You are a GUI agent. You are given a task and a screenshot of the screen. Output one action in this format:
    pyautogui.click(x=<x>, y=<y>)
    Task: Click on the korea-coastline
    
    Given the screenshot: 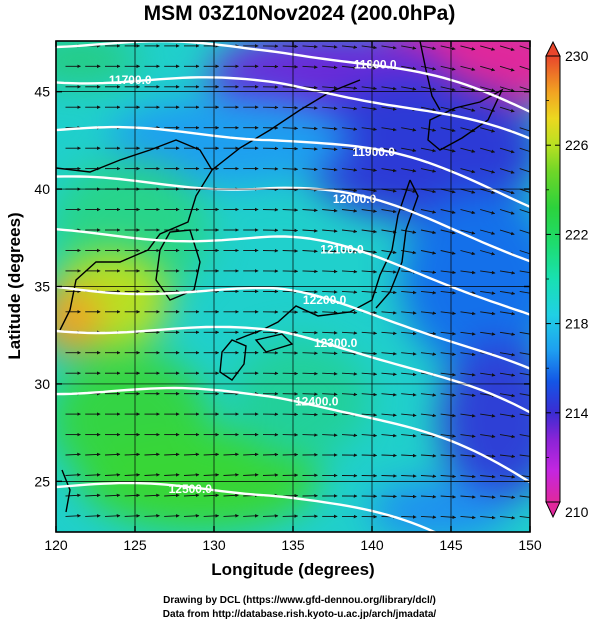 What is the action you would take?
    pyautogui.click(x=178, y=265)
    